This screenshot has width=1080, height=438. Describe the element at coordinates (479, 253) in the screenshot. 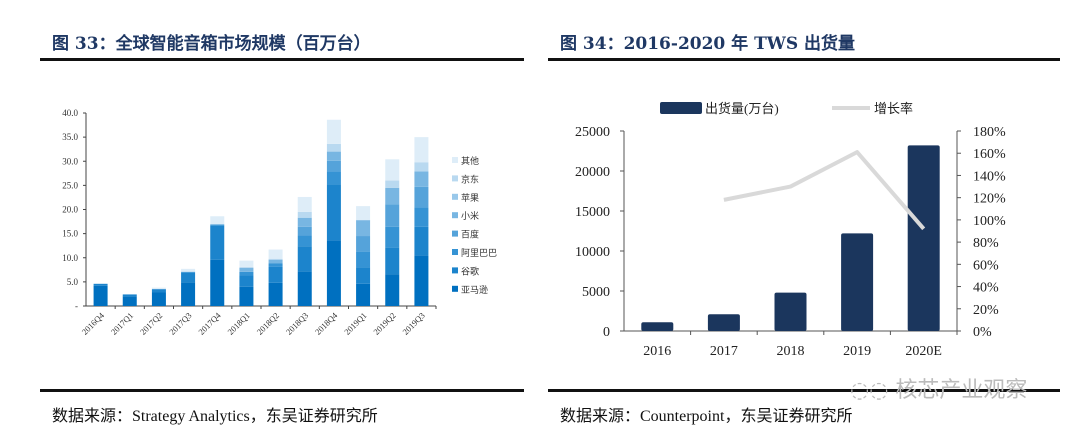

I see `legend-label: 阿里巴巴` at that location.